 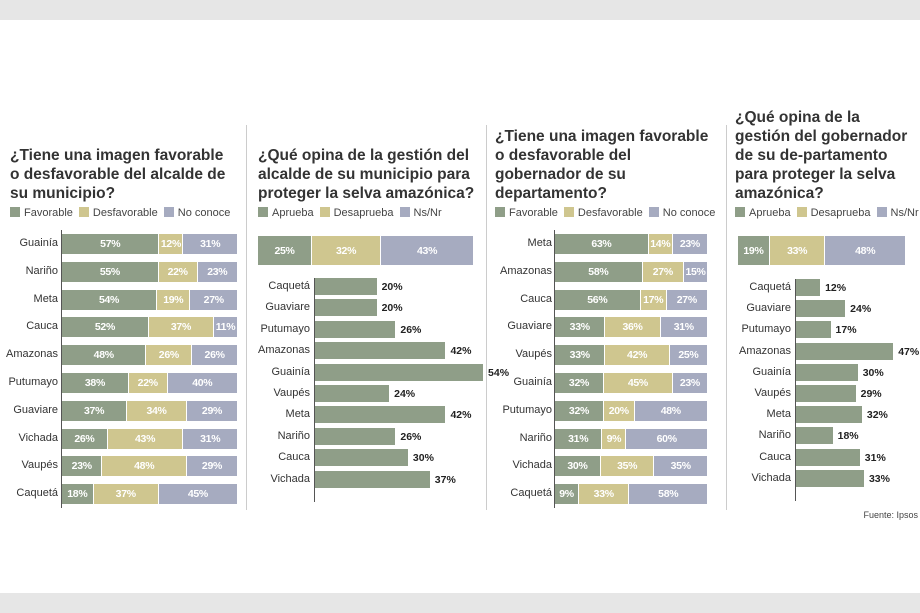 I want to click on bar-segment-favorable: 48%, so click(x=104, y=355).